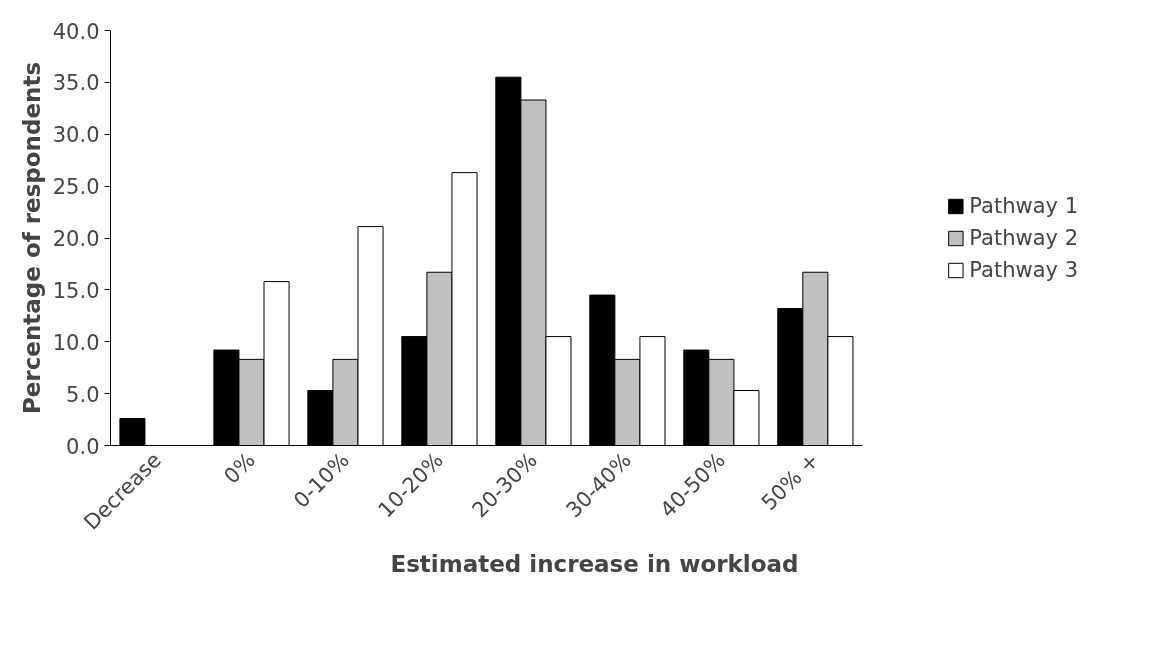 The height and width of the screenshot is (646, 1160). What do you see at coordinates (76, 187) in the screenshot?
I see `y-tick-label: 25.0` at bounding box center [76, 187].